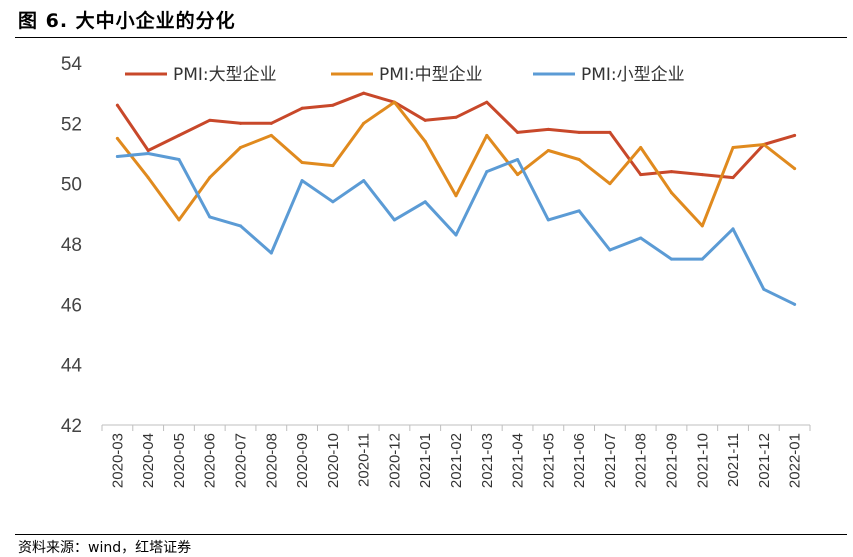 The width and height of the screenshot is (853, 557). What do you see at coordinates (333, 460) in the screenshot?
I see `x-tick-label: 2020-10` at bounding box center [333, 460].